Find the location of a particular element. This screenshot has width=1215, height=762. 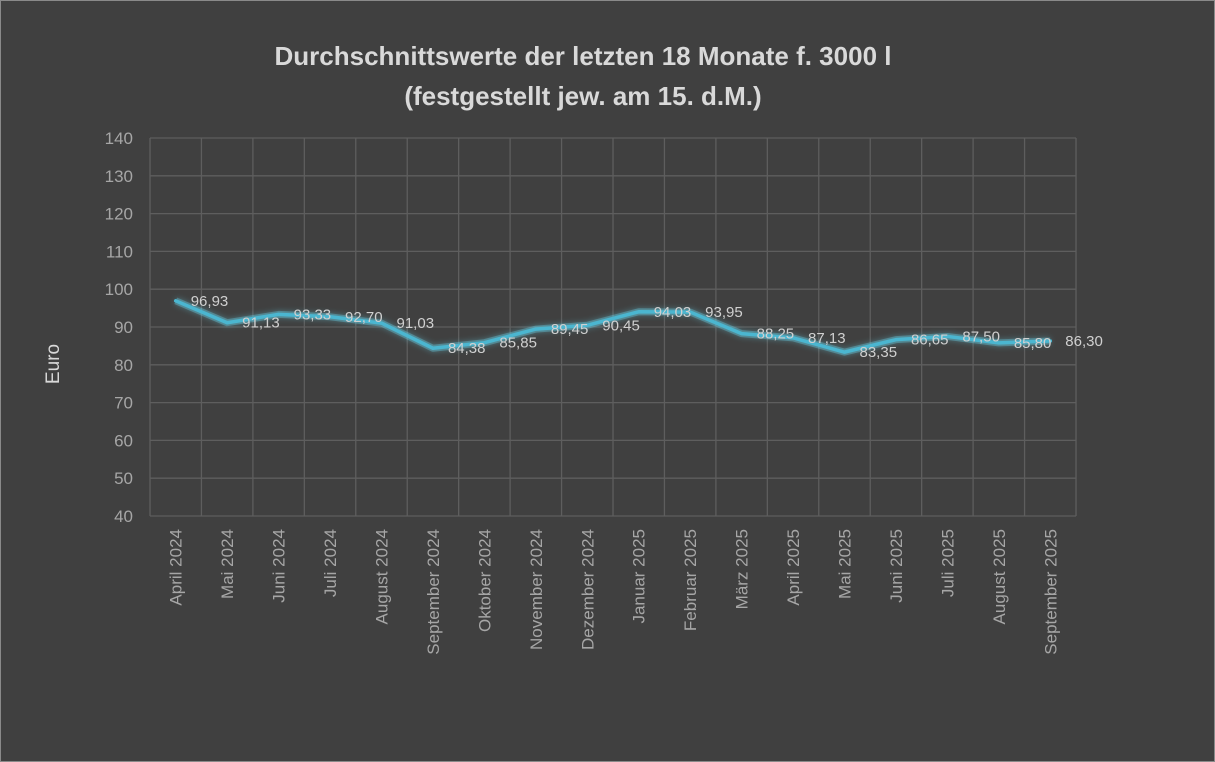

data-label: 94,03 is located at coordinates (673, 312).